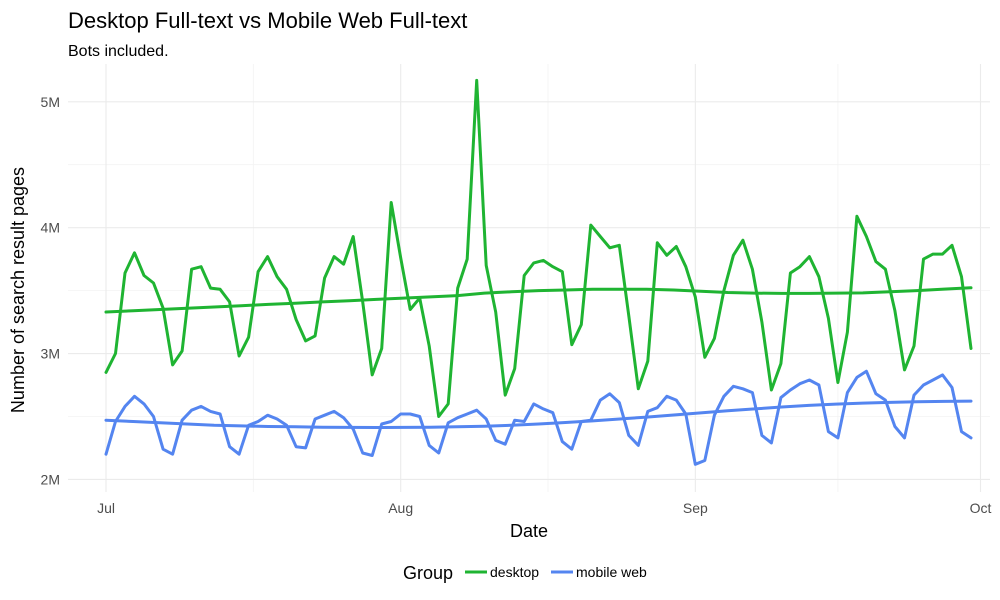  What do you see at coordinates (538, 414) in the screenshot?
I see `trend-line-mobile-web` at bounding box center [538, 414].